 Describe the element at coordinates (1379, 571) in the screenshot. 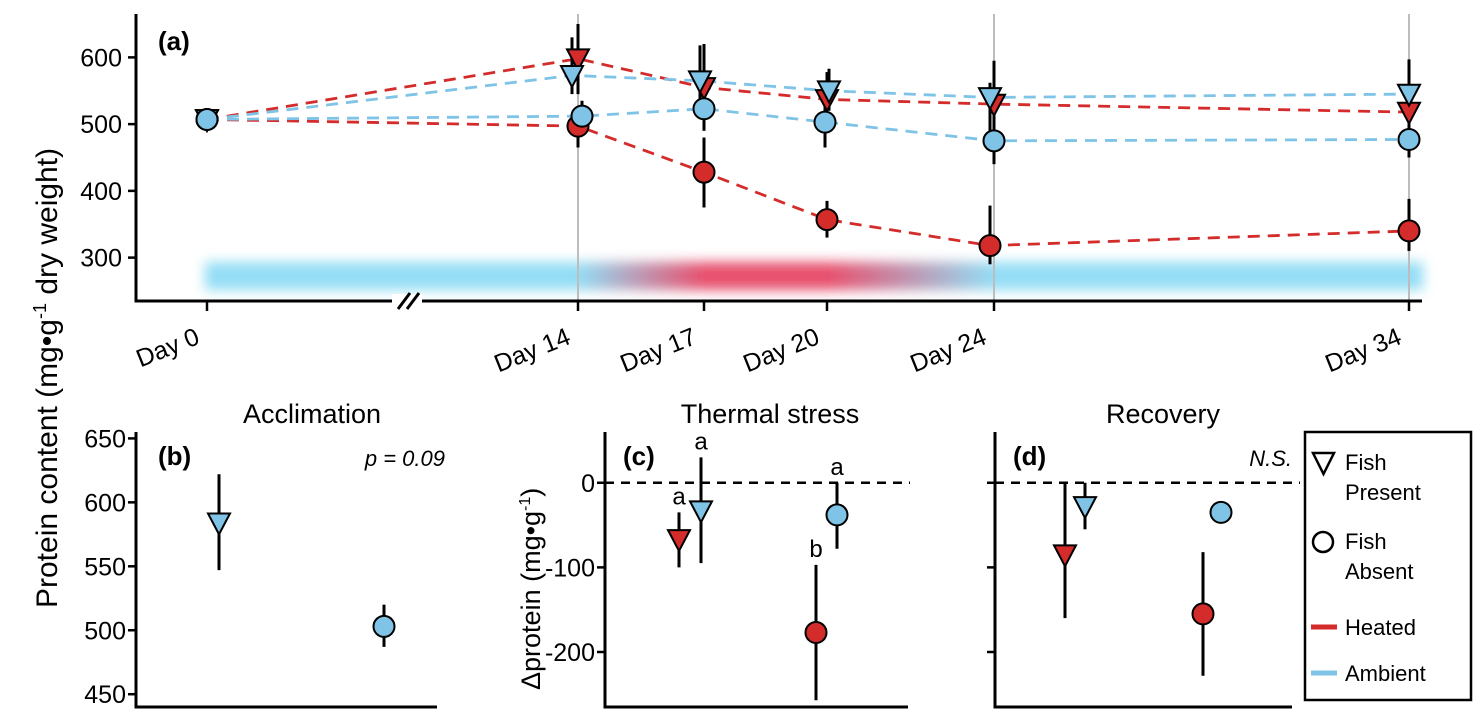

I see `legend-fish-absent-line2: Absent` at that location.